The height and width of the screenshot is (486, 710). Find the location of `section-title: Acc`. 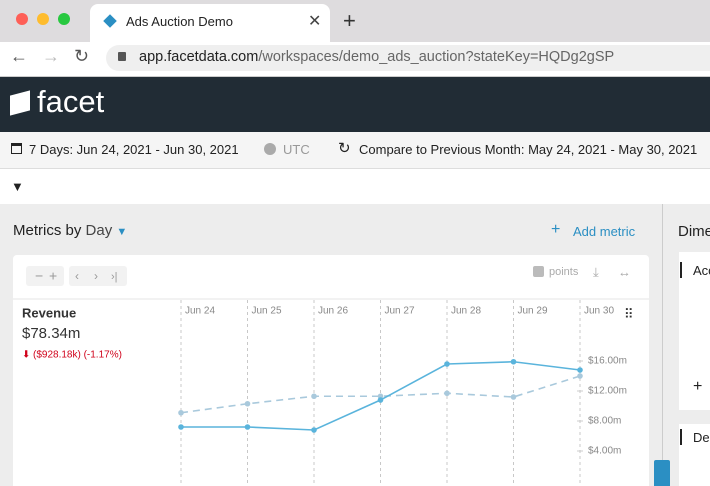

section-title: Acc is located at coordinates (701, 270).